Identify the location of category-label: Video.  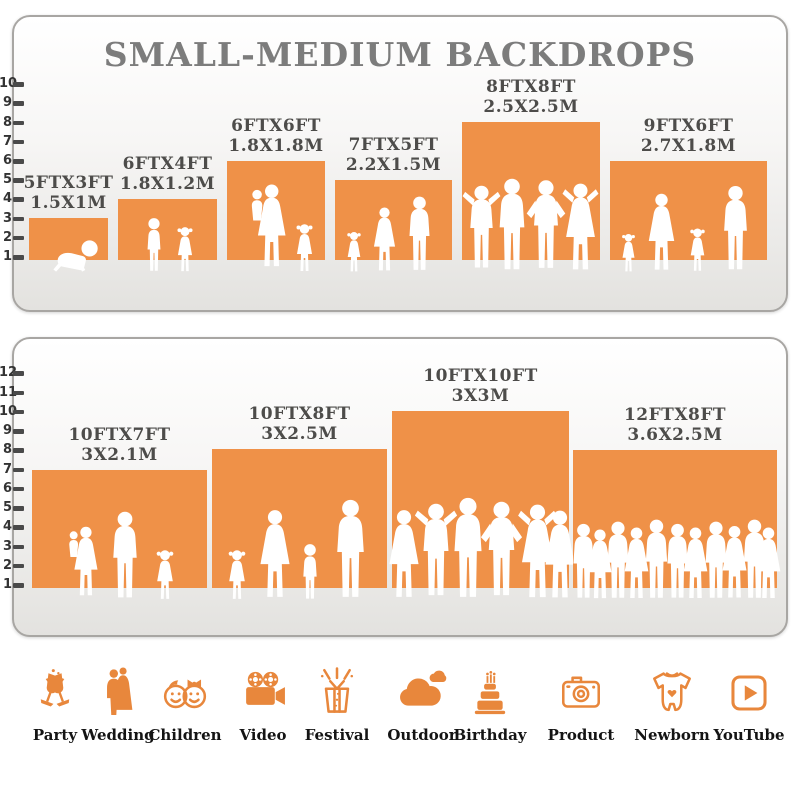
(263, 735).